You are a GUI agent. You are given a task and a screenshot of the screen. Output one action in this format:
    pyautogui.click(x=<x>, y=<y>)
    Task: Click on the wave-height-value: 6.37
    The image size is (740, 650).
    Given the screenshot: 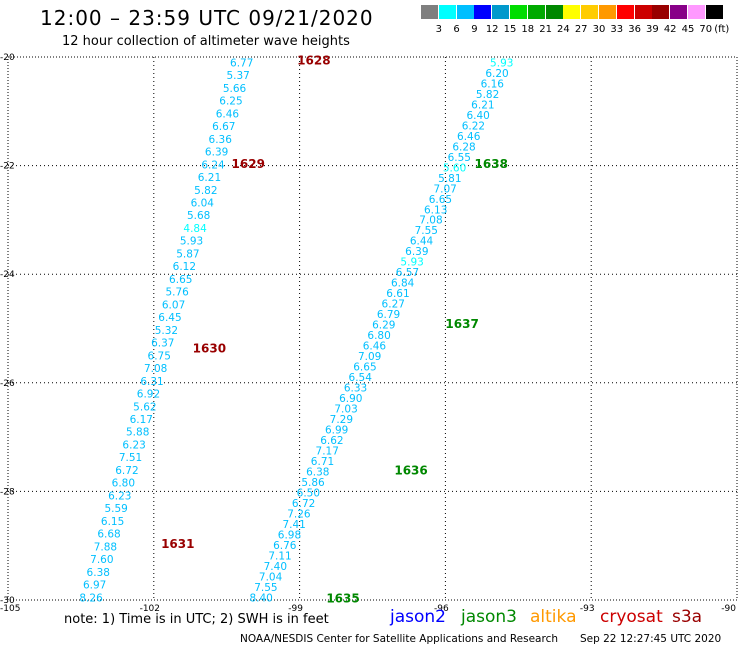 What is the action you would take?
    pyautogui.click(x=162, y=344)
    